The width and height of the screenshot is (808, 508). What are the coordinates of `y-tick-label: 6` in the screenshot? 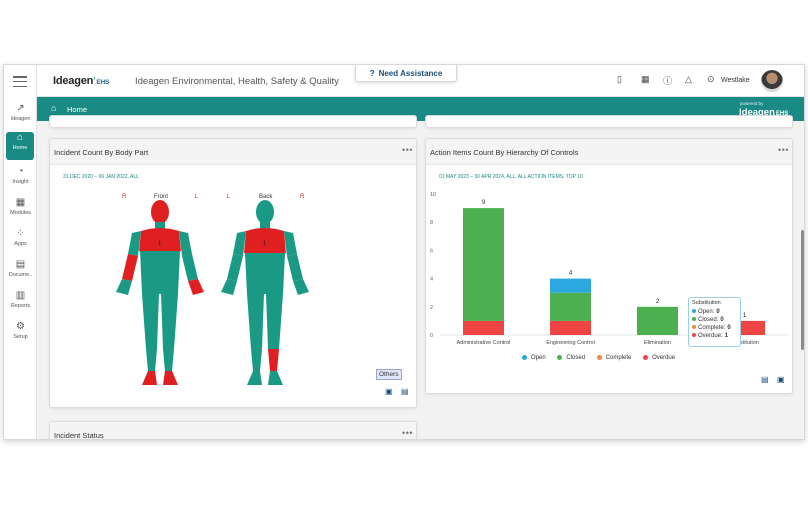 It's located at (431, 251).